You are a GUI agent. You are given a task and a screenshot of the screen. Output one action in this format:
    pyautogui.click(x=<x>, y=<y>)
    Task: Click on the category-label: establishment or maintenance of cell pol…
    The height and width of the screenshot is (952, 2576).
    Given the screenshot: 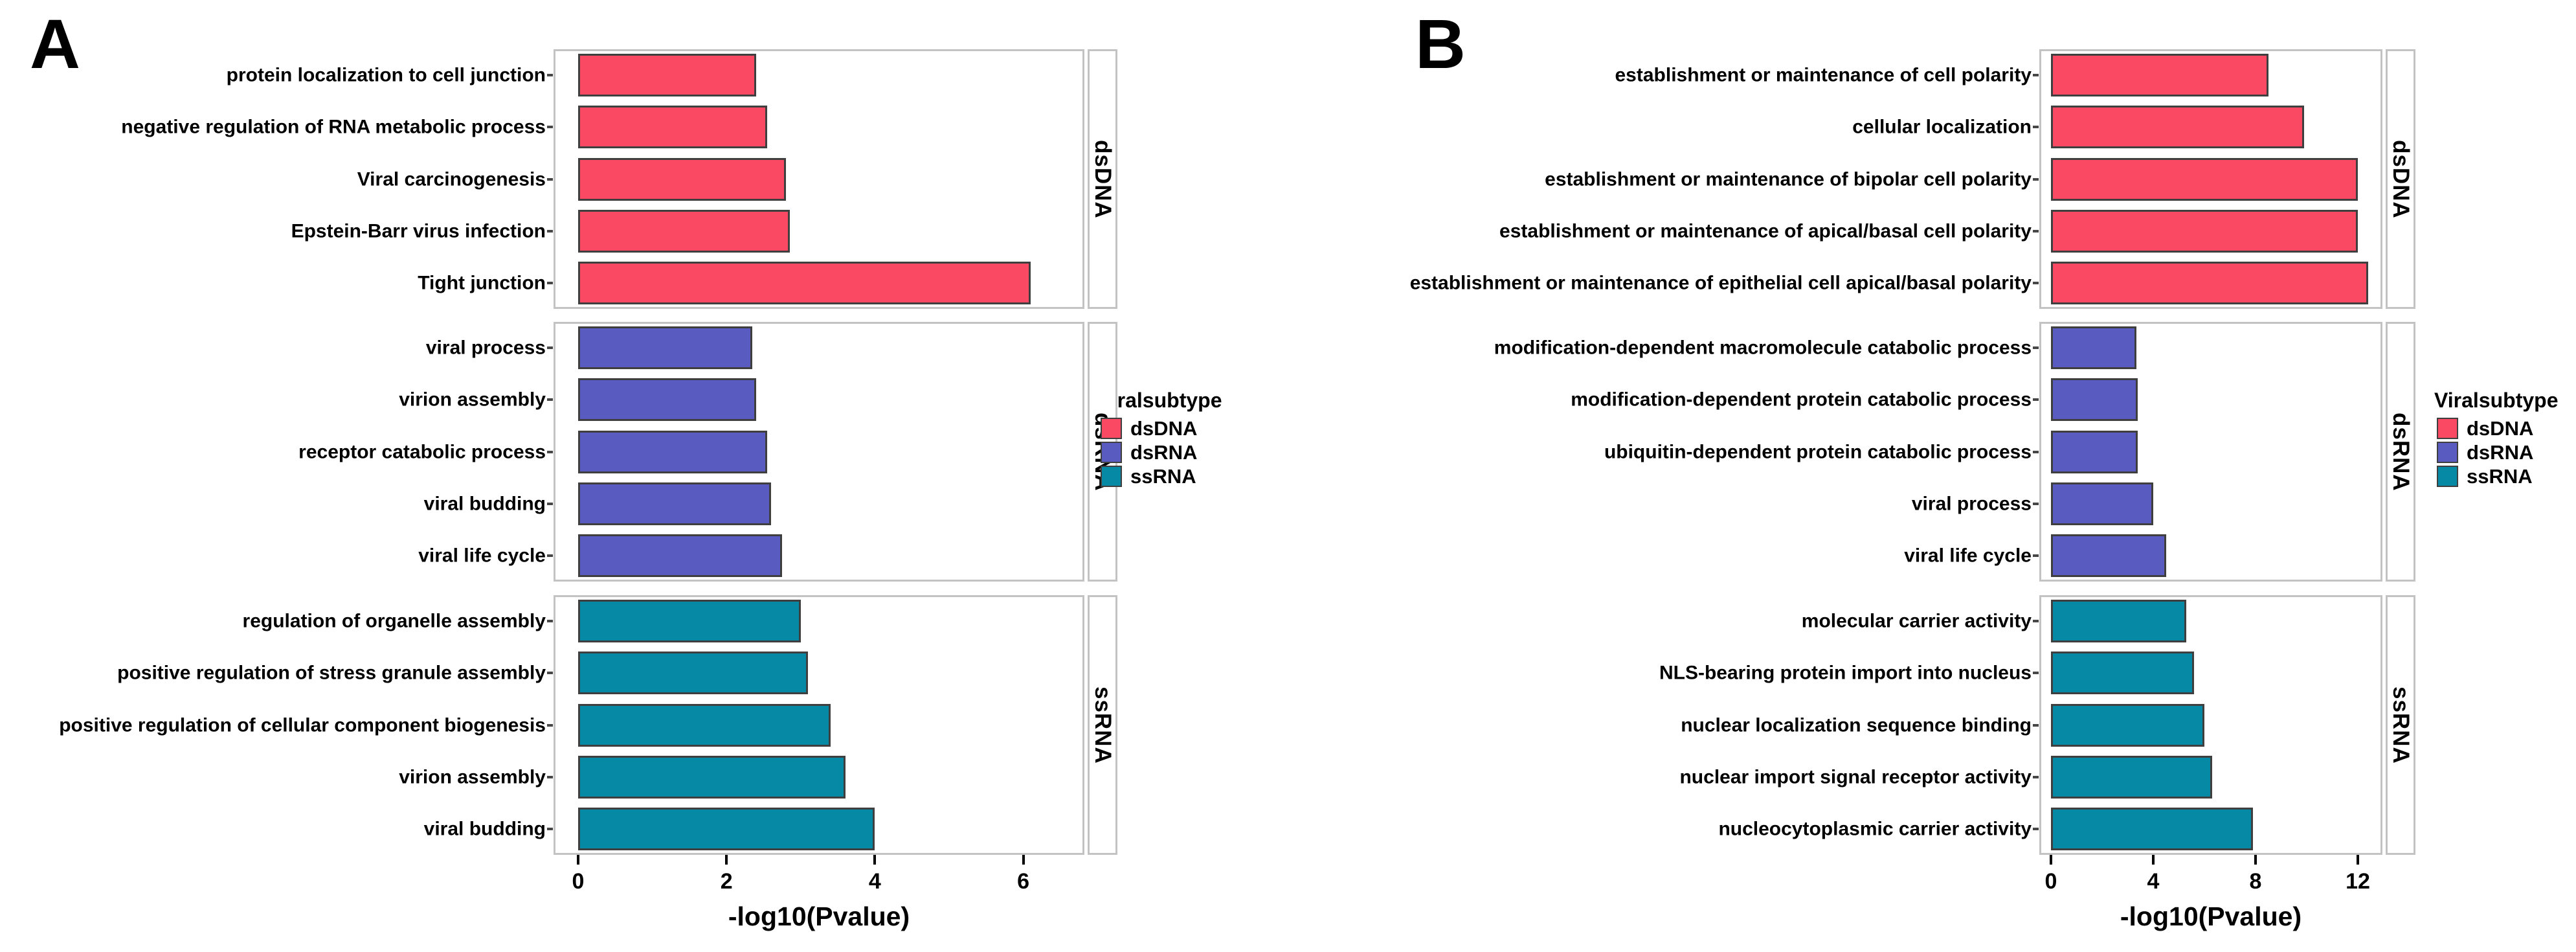 What is the action you would take?
    pyautogui.click(x=1823, y=75)
    